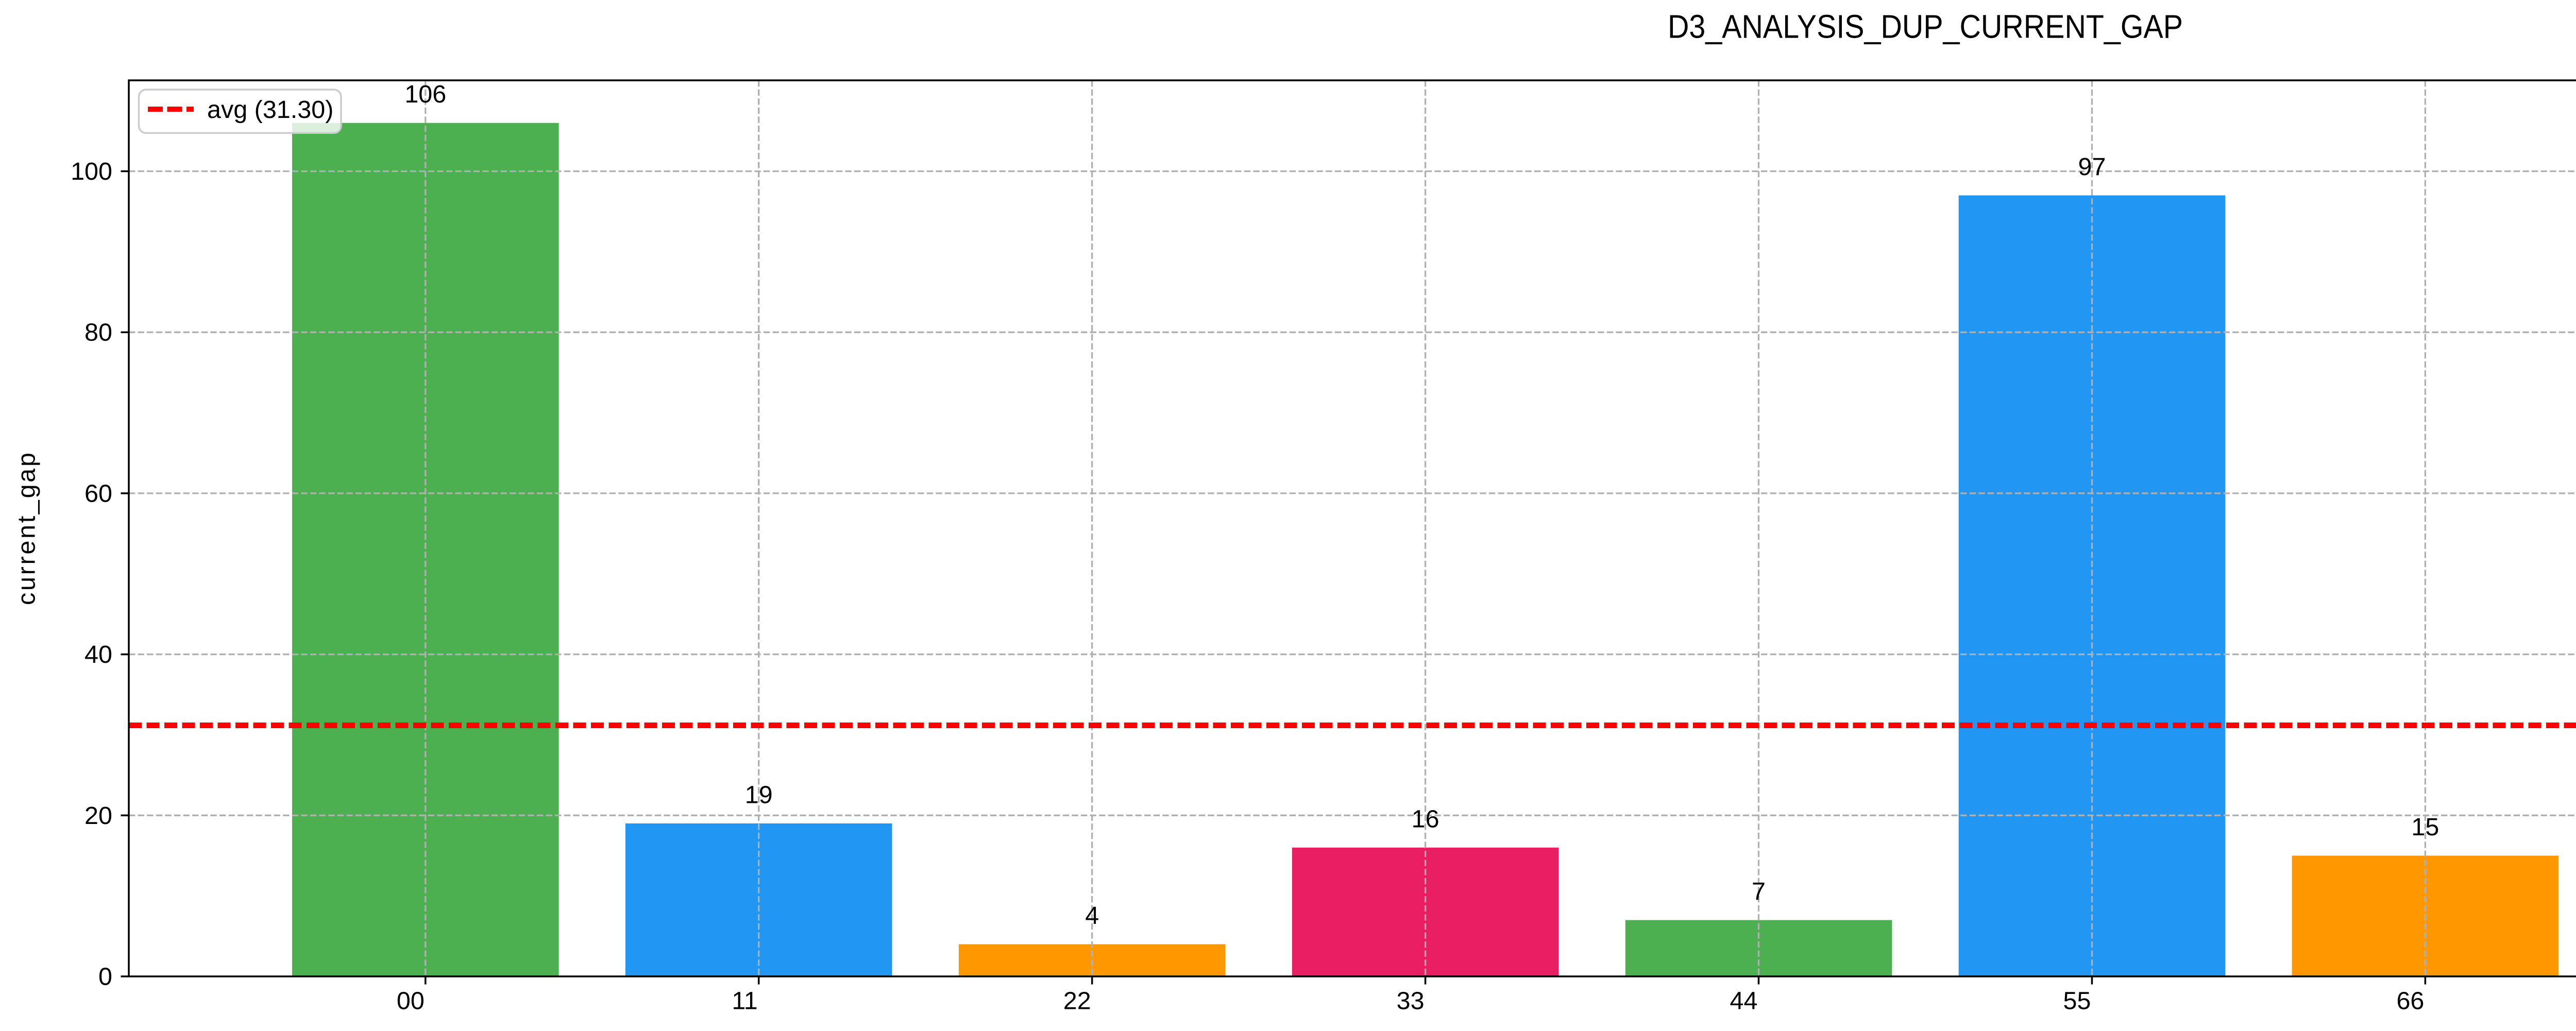 Image resolution: width=2576 pixels, height=1031 pixels. I want to click on svg-text: current_gap, so click(27, 529).